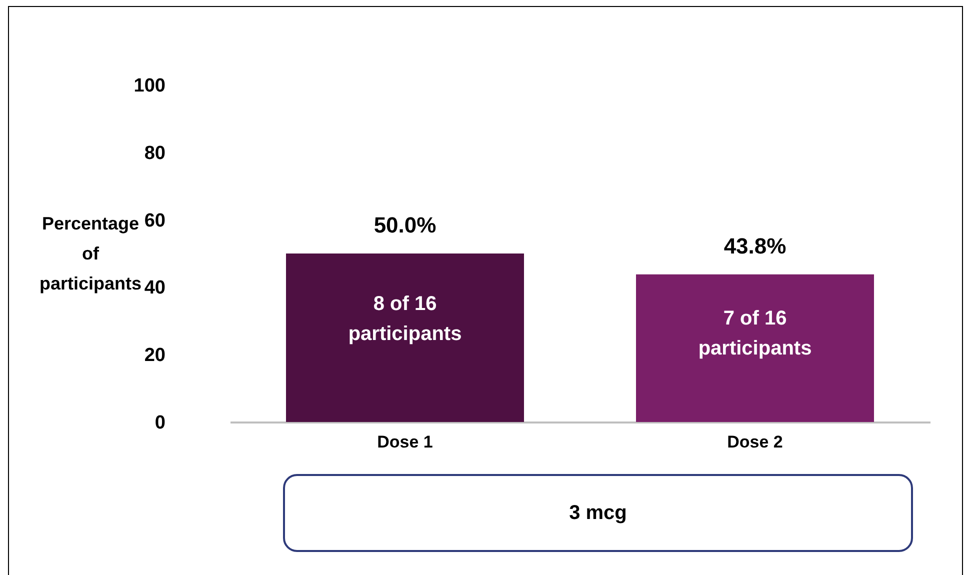  Describe the element at coordinates (90, 254) in the screenshot. I see `y-axis-title: Percentage of participants` at that location.